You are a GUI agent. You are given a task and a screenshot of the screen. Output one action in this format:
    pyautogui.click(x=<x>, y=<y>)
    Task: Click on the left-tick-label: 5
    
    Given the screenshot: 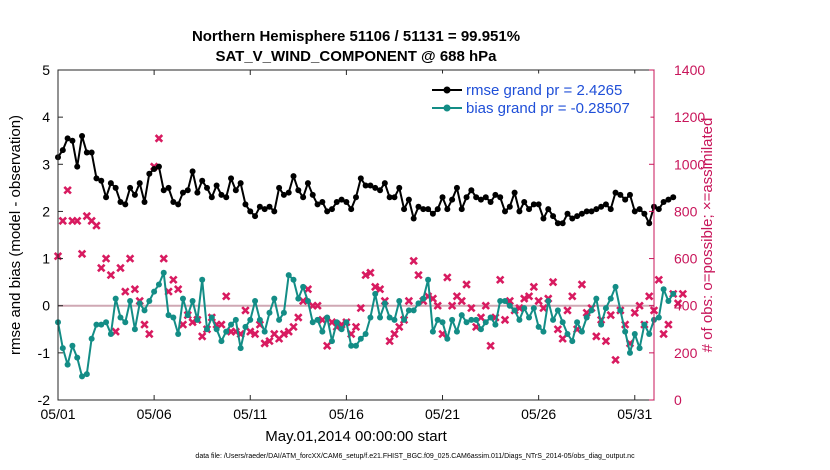 What is the action you would take?
    pyautogui.click(x=46, y=70)
    